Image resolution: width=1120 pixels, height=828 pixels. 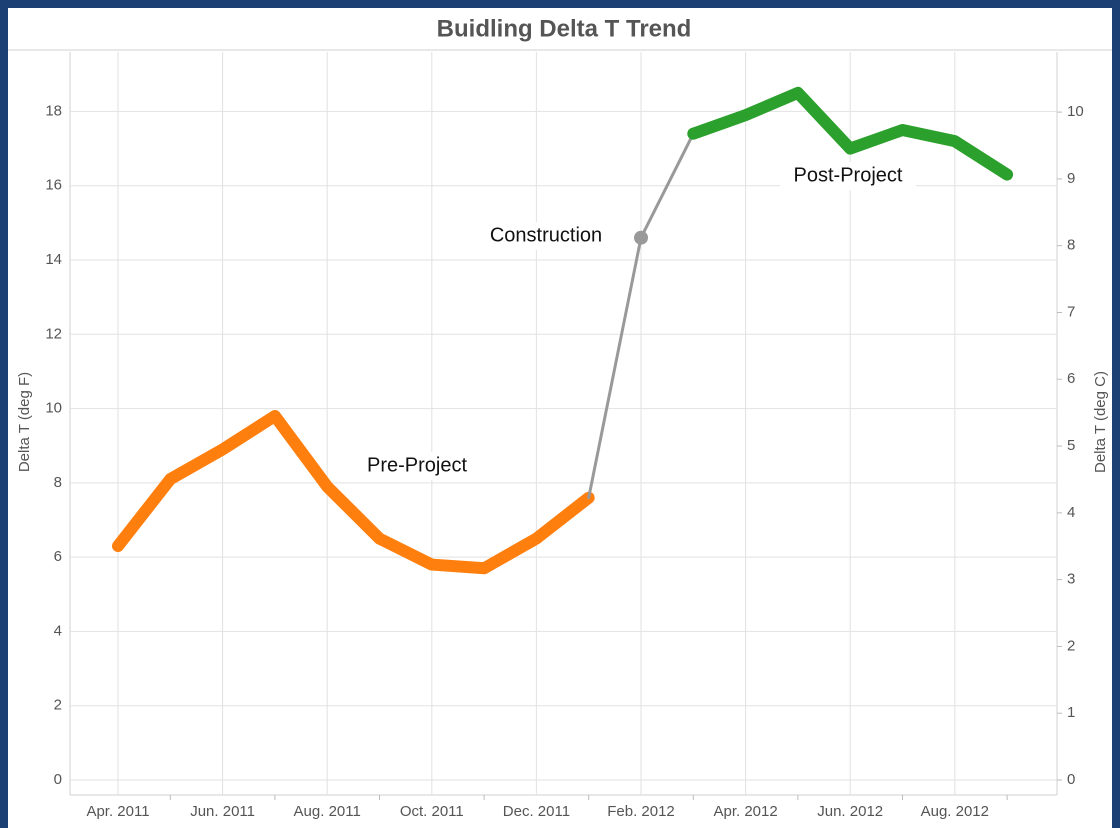 I want to click on chart-title: Buidling Delta T Trend, so click(x=564, y=28).